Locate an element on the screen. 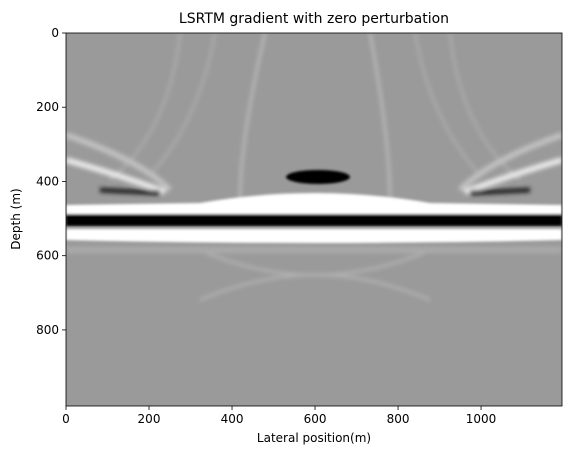 The image size is (571, 459). y-tick-label: 800 is located at coordinates (47, 330).